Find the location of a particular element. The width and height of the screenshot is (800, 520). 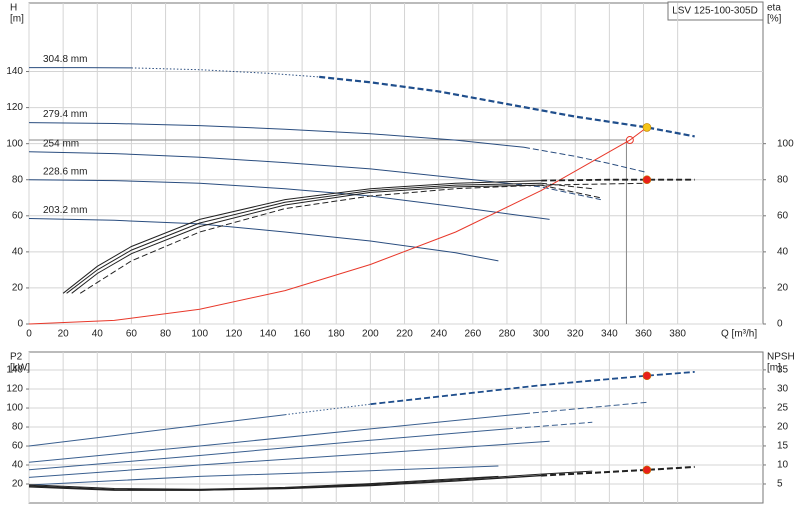

curve-label: 304.8 mm is located at coordinates (65, 59).